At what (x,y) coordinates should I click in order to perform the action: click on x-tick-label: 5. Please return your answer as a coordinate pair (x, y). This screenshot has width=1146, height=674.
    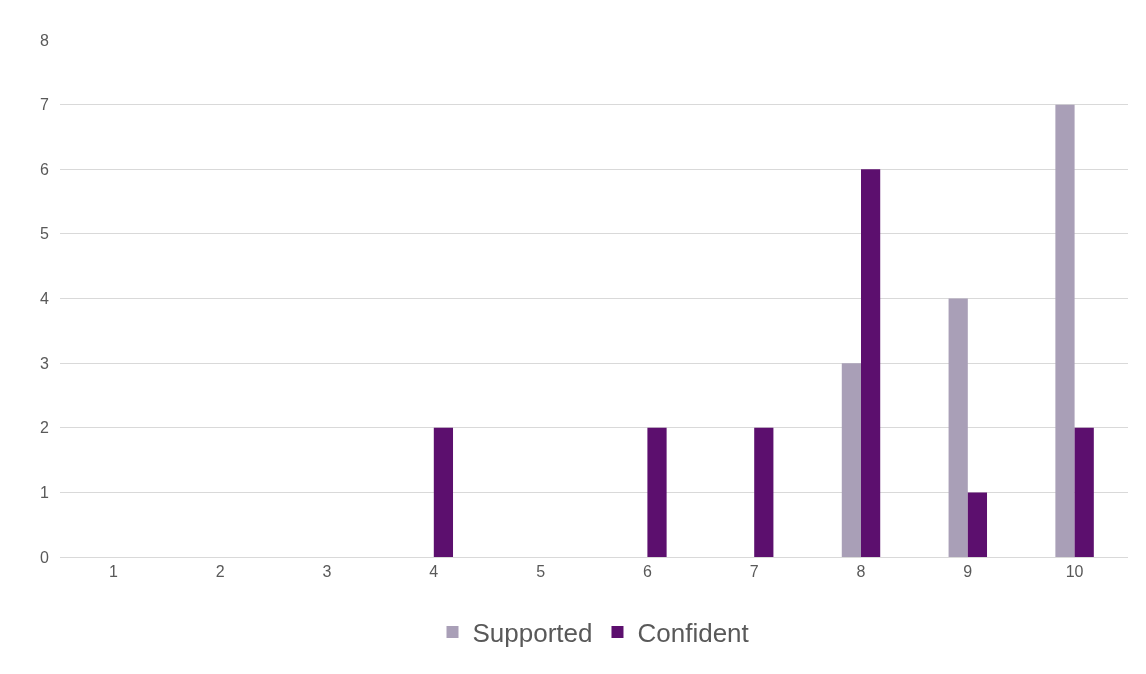
    Looking at the image, I should click on (541, 572).